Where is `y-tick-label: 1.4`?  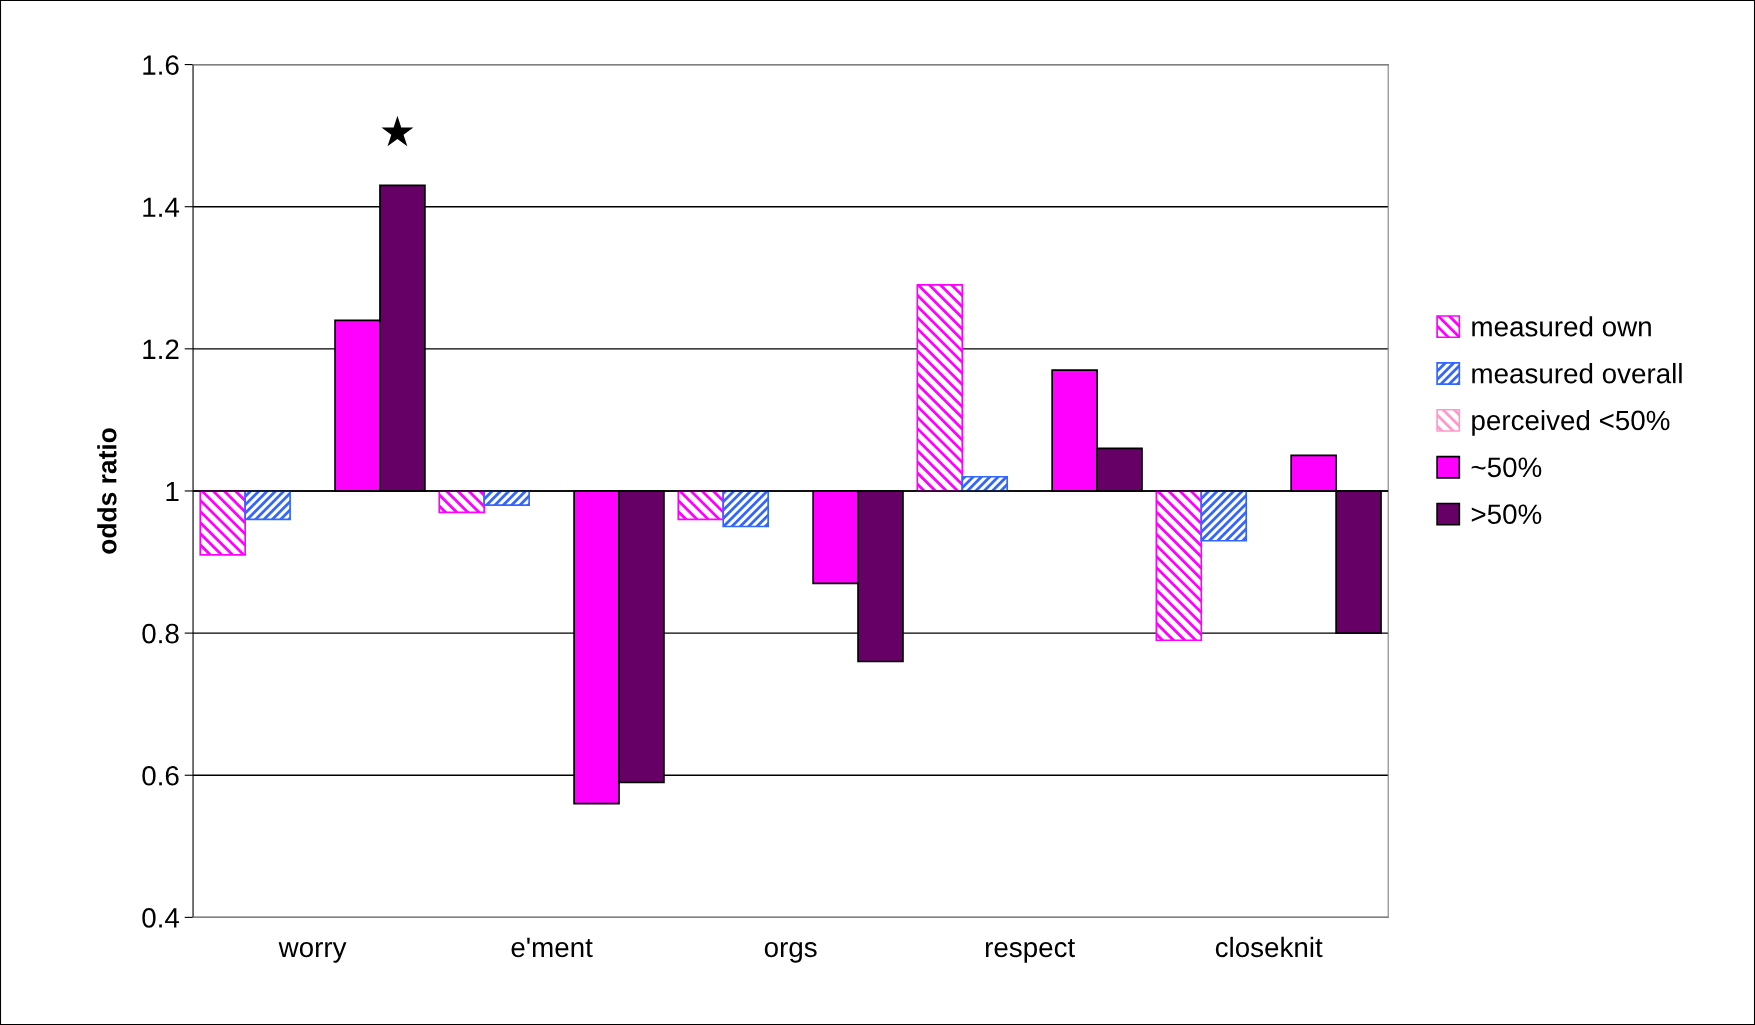 y-tick-label: 1.4 is located at coordinates (161, 207).